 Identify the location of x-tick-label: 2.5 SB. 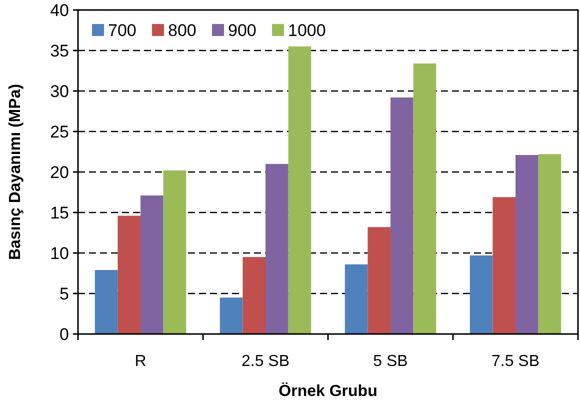
(265, 361).